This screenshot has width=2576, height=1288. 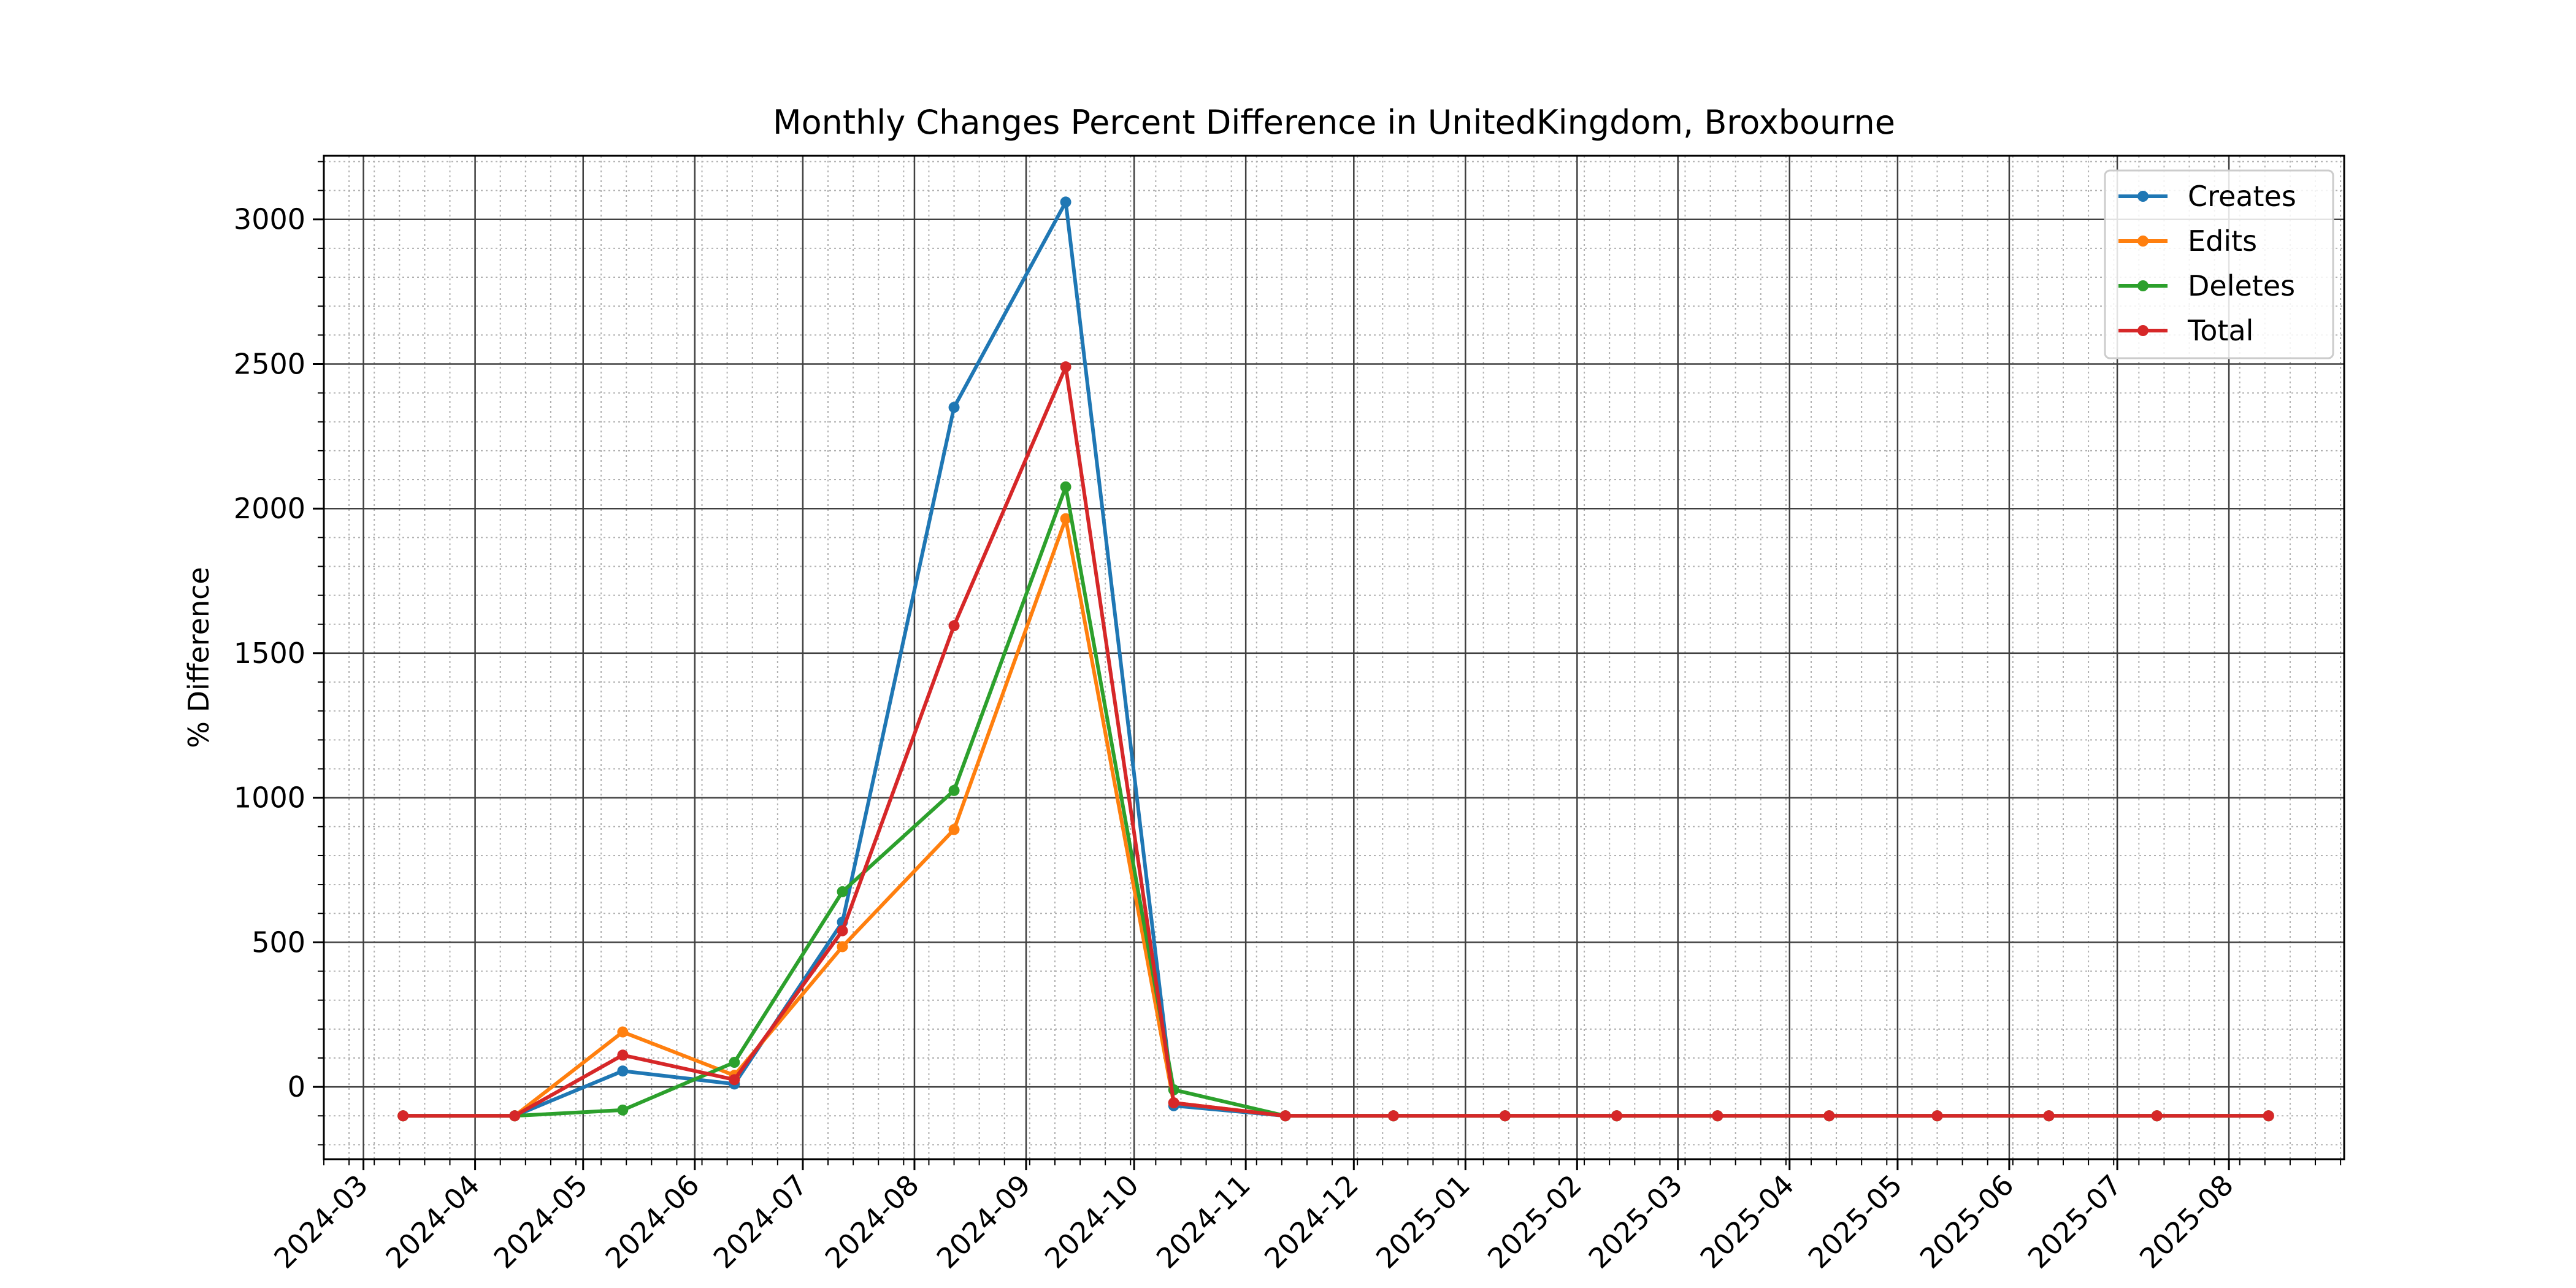 I want to click on y-tick-label: 1500, so click(x=269, y=653).